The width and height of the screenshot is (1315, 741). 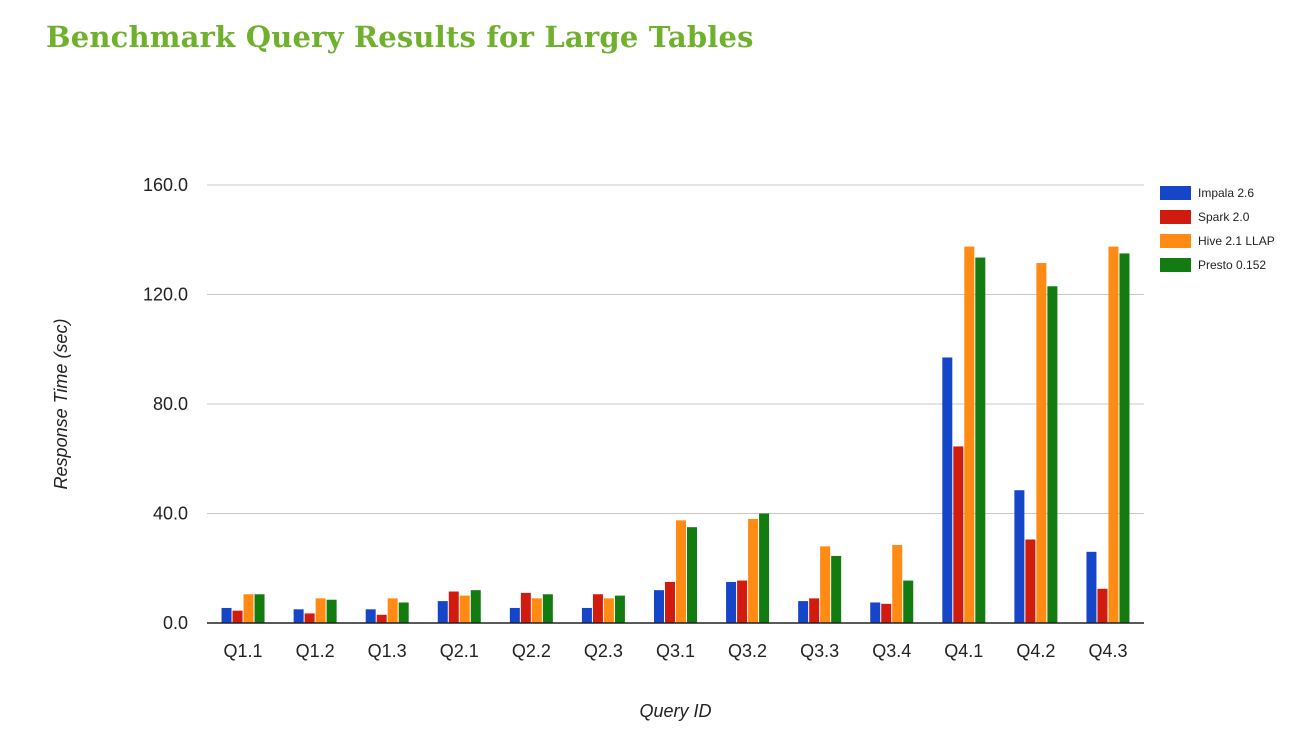 What do you see at coordinates (1236, 241) in the screenshot?
I see `legend-label: Hive 2.1 LLAP` at bounding box center [1236, 241].